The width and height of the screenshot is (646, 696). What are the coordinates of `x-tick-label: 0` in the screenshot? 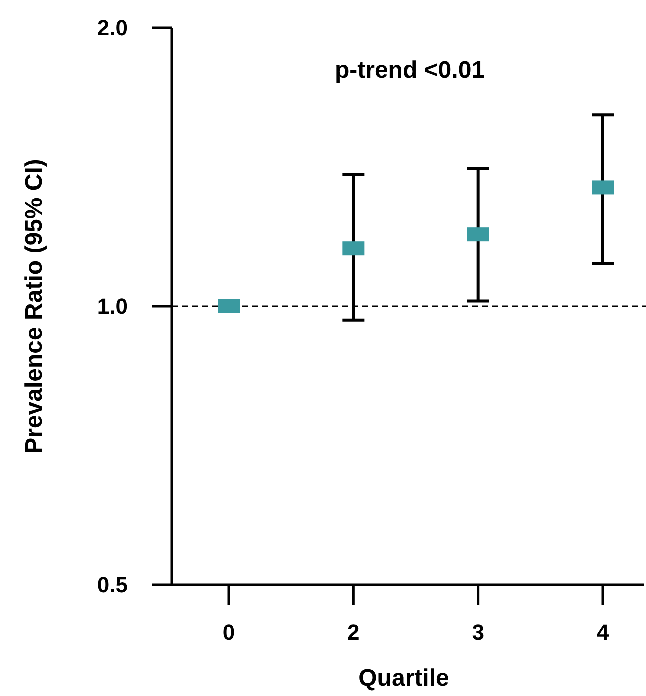 It's located at (229, 632).